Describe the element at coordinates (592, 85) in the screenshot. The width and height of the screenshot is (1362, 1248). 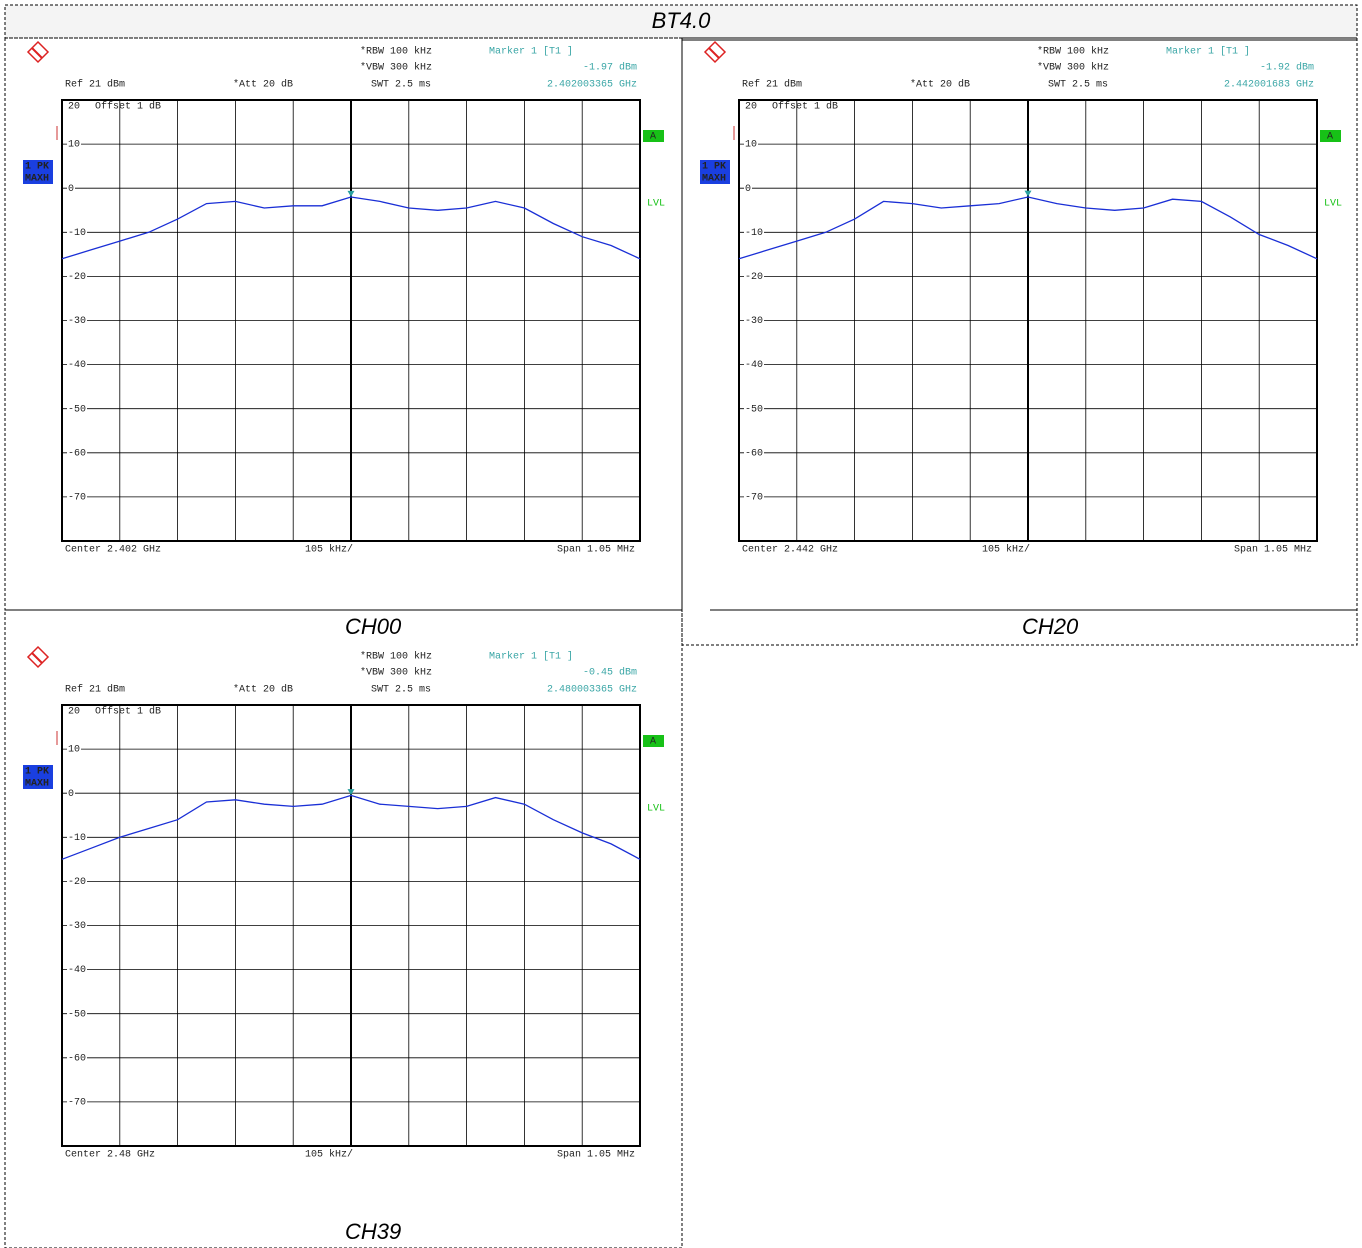
I see `marker-frequency: 2.402003365 GHz` at that location.